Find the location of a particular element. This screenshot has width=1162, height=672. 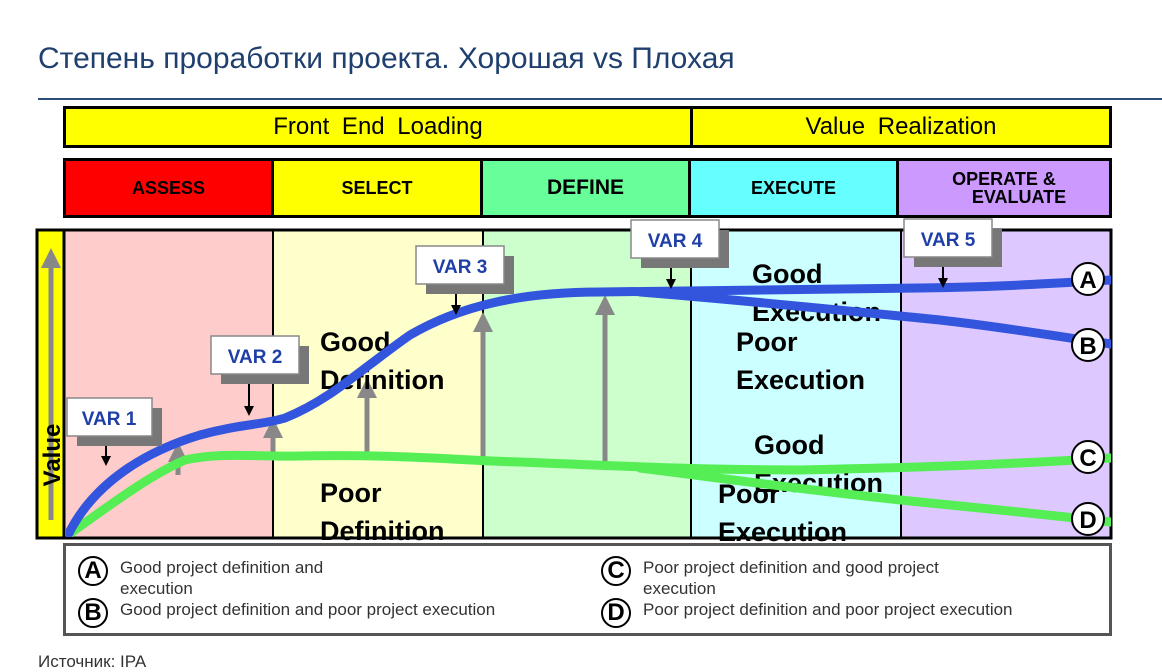

phase-operate-line: OPERATE & is located at coordinates (1004, 179).